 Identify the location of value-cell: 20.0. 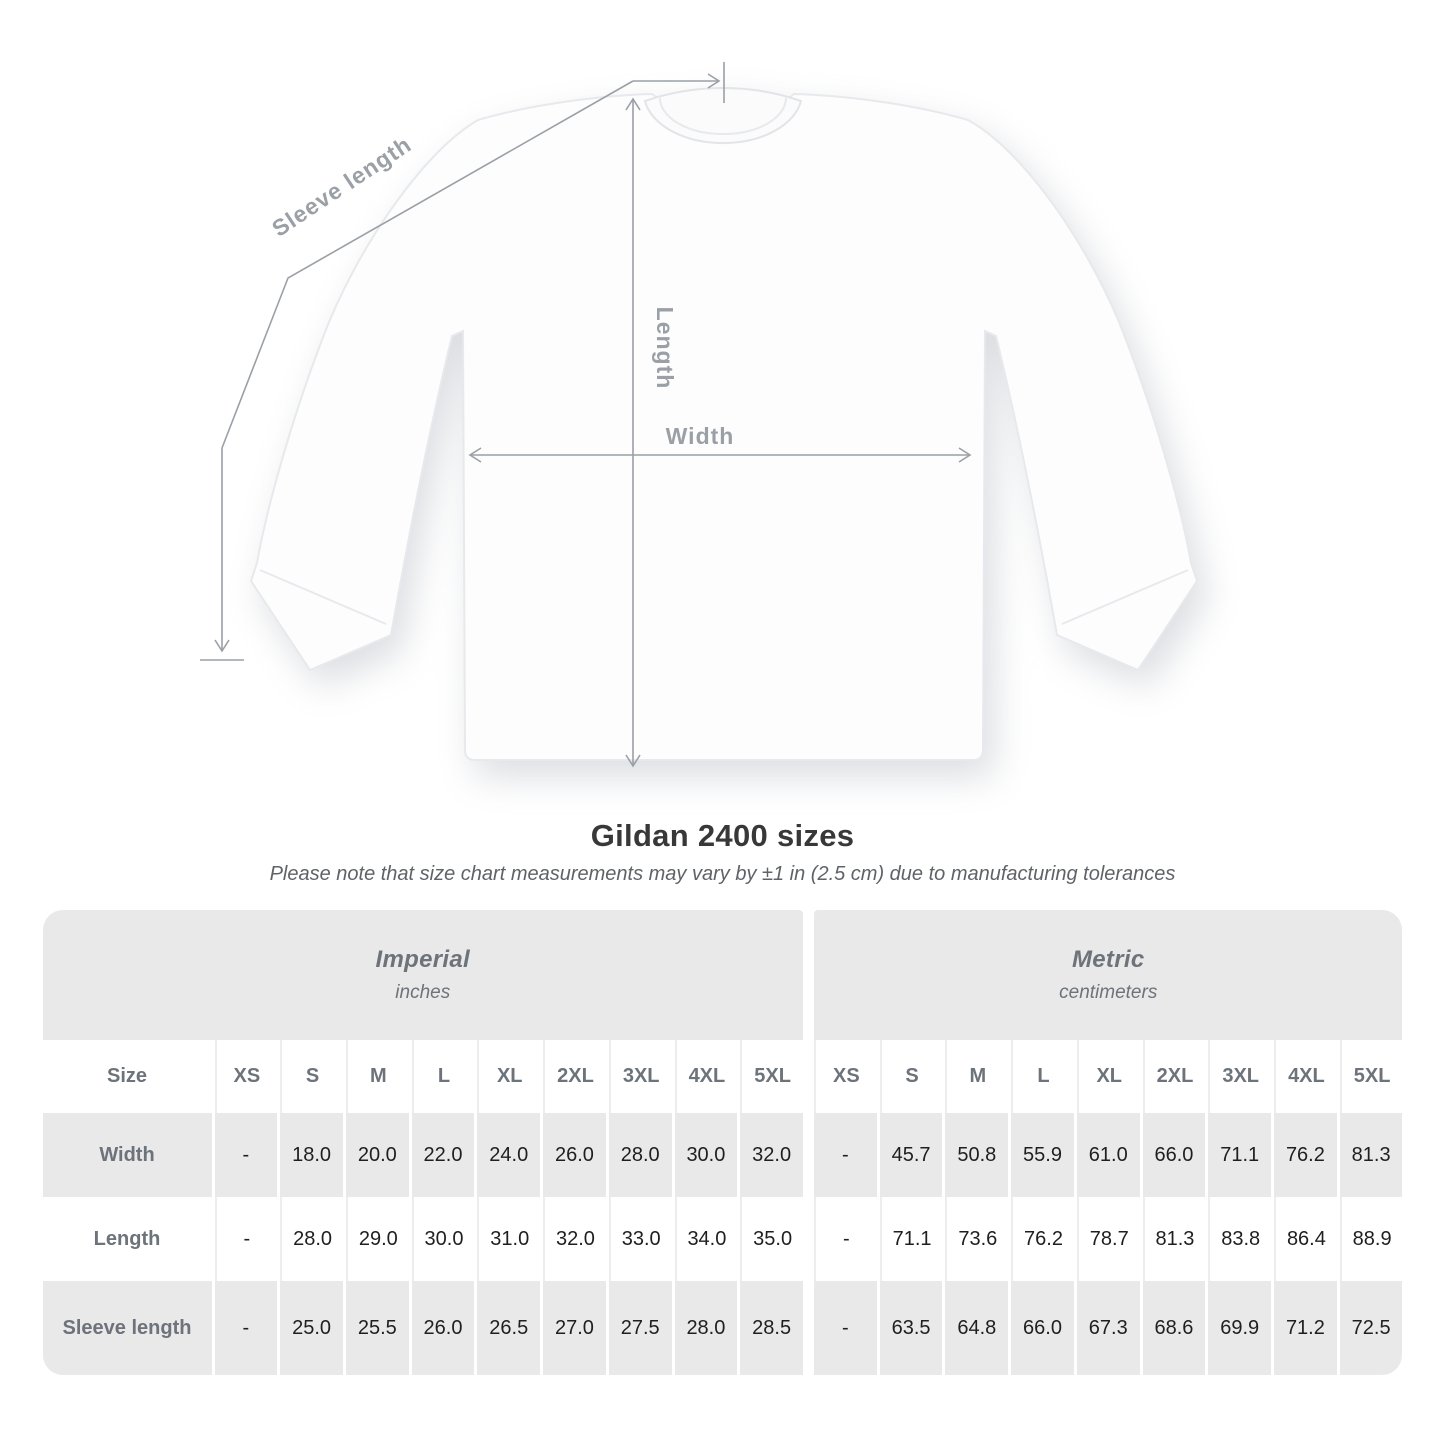
(377, 1155).